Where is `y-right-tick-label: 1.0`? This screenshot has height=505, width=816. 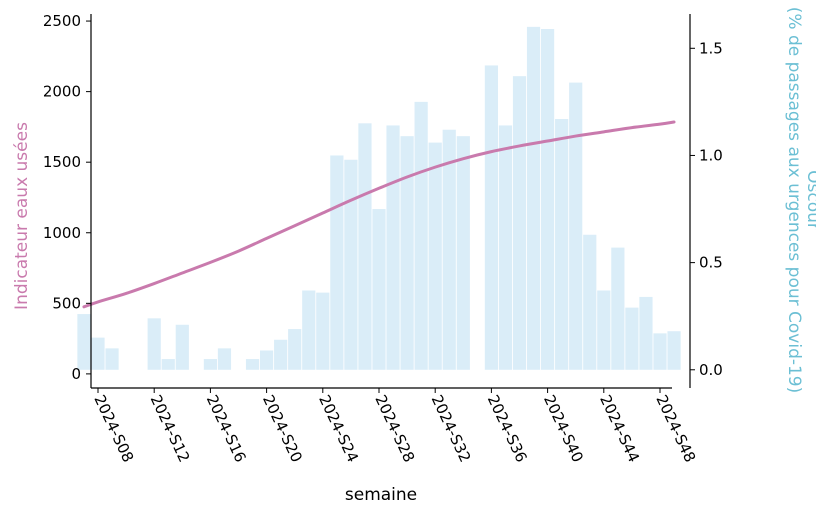 y-right-tick-label: 1.0 is located at coordinates (711, 155).